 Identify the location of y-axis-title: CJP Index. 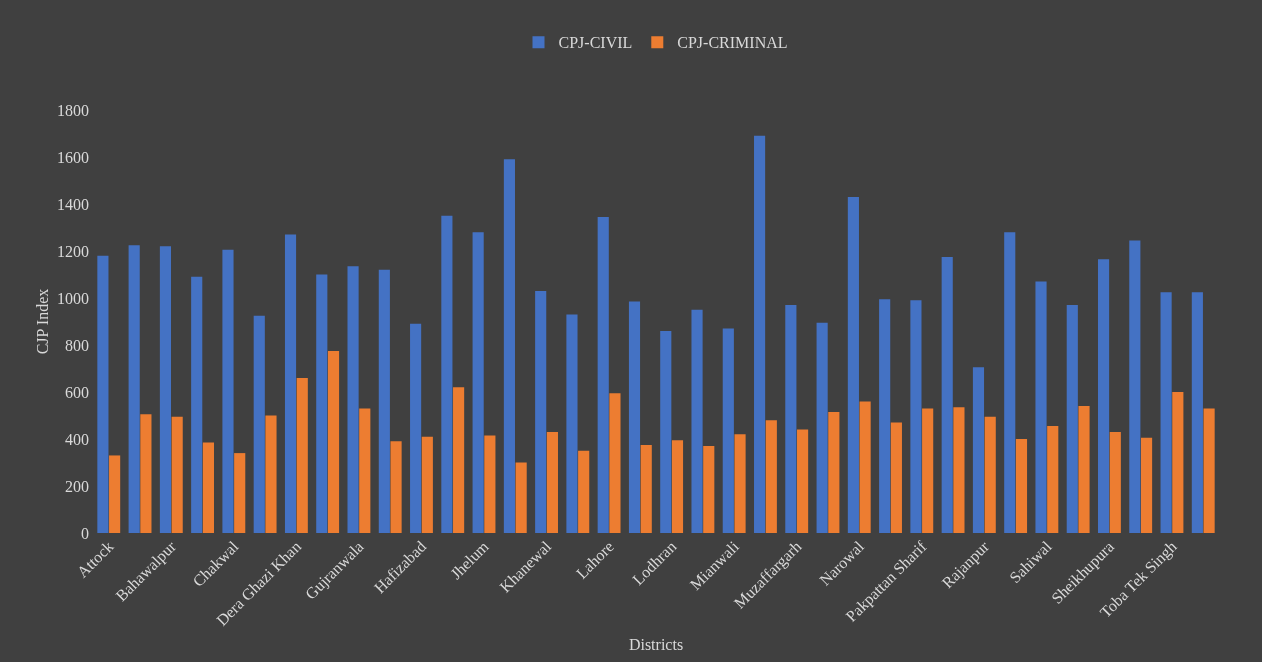
(42, 321).